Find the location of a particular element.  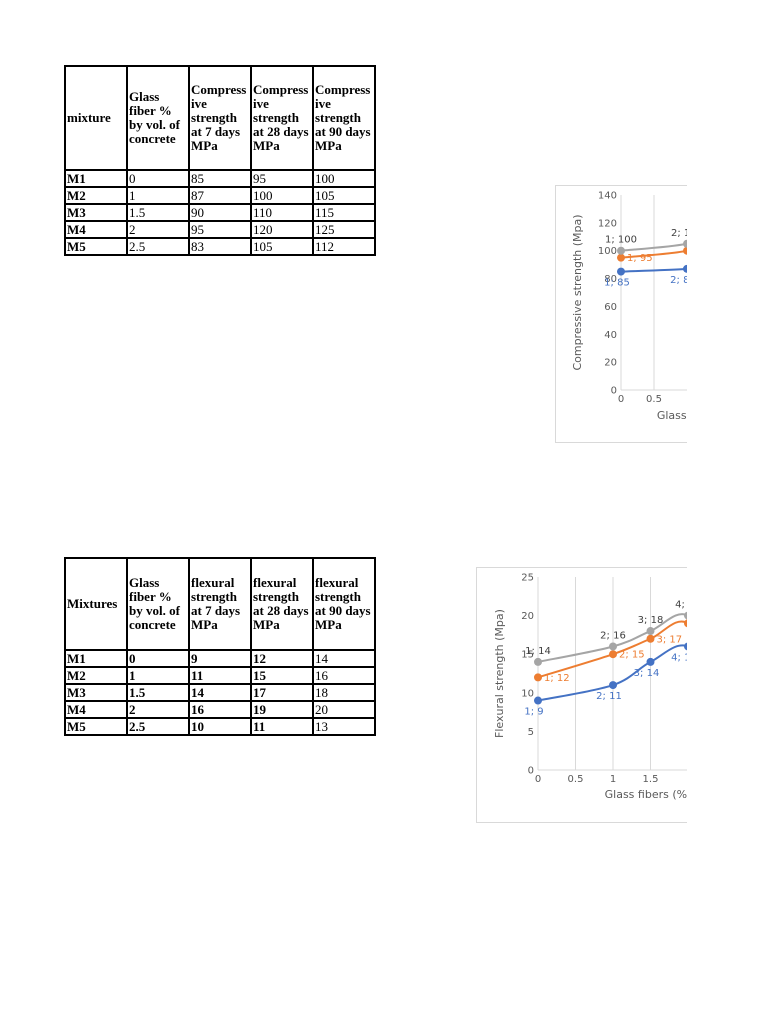

cell: 9 is located at coordinates (220, 658).